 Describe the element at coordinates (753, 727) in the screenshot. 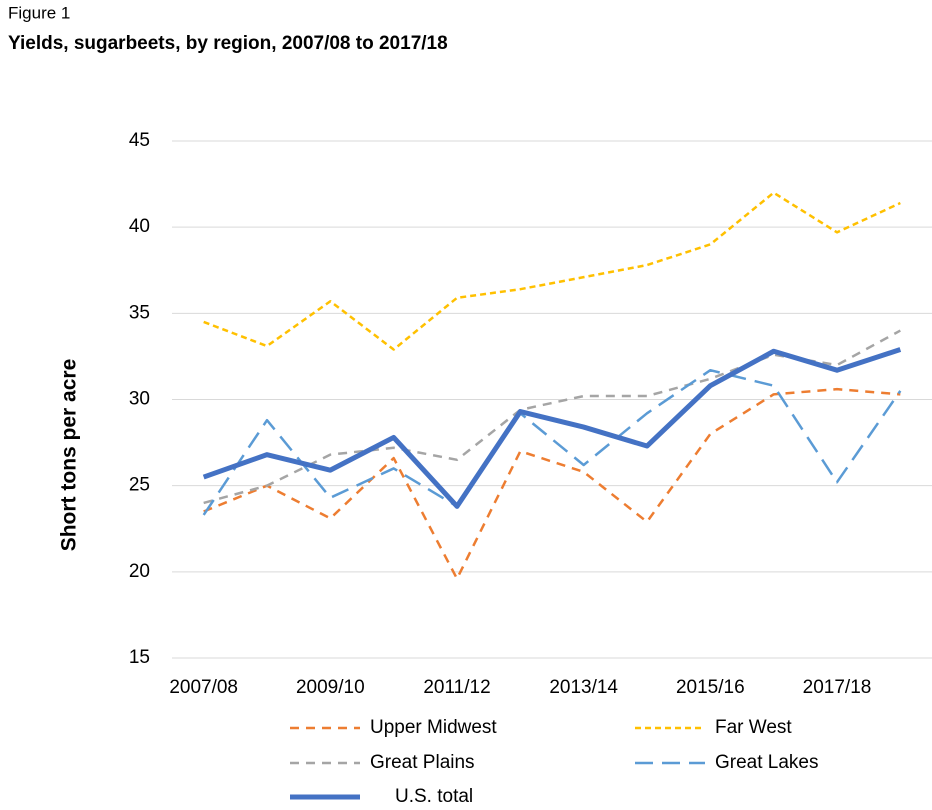

I see `legend-label: Far West` at that location.